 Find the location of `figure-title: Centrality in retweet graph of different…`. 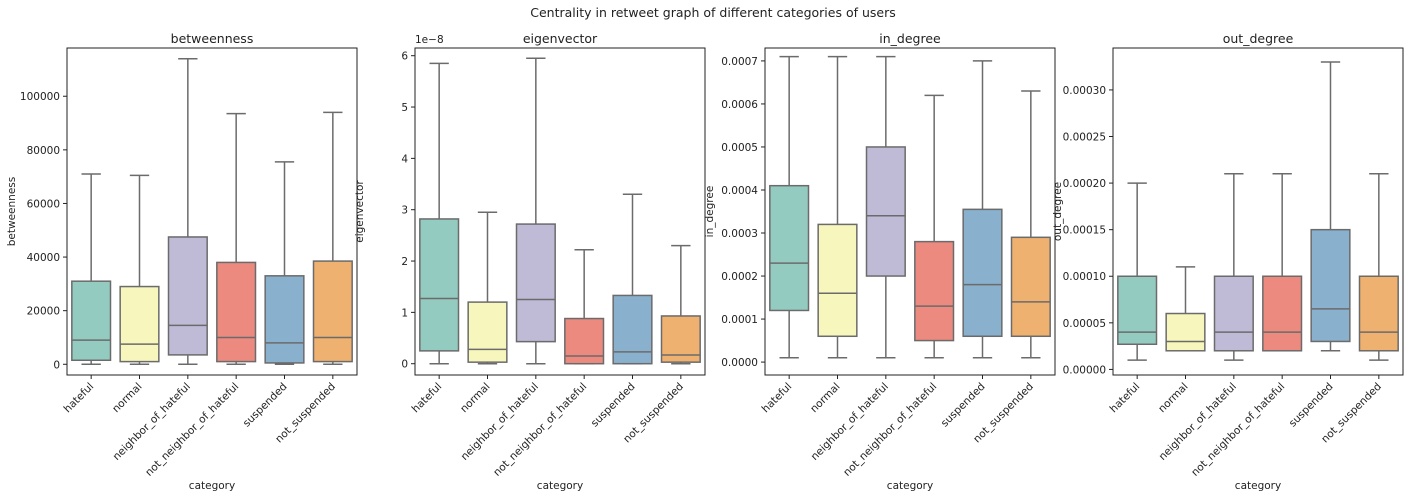

figure-title: Centrality in retweet graph of different… is located at coordinates (713, 12).